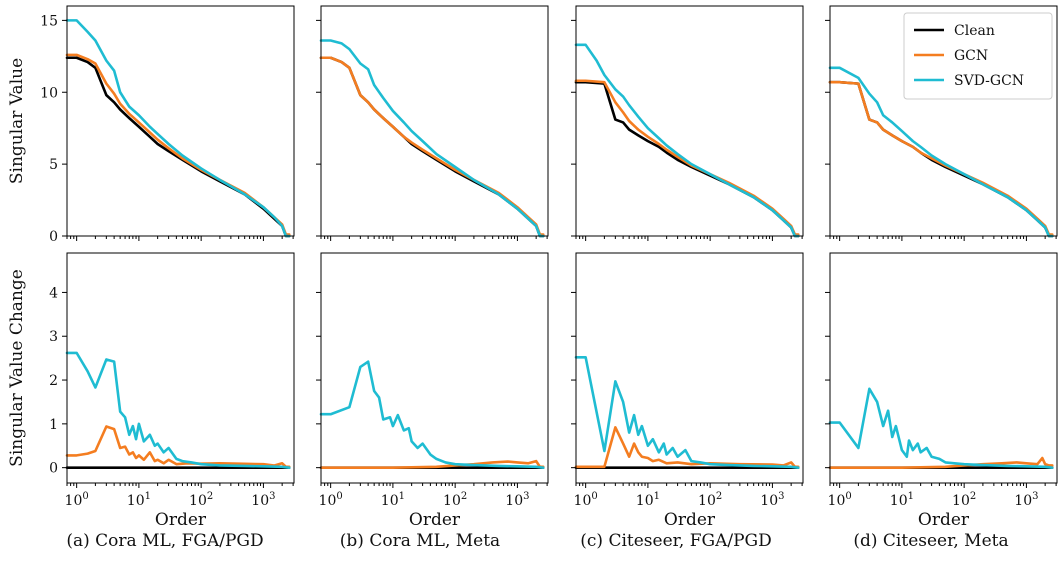 This screenshot has width=1060, height=574. What do you see at coordinates (710, 500) in the screenshot?
I see `x-tick-label-p2: 10²` at bounding box center [710, 500].